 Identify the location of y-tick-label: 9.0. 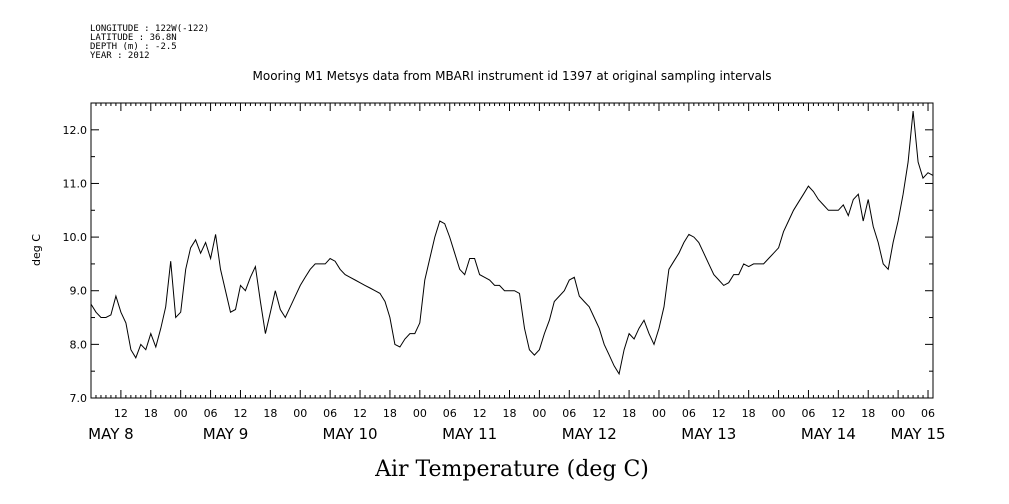
(79, 291).